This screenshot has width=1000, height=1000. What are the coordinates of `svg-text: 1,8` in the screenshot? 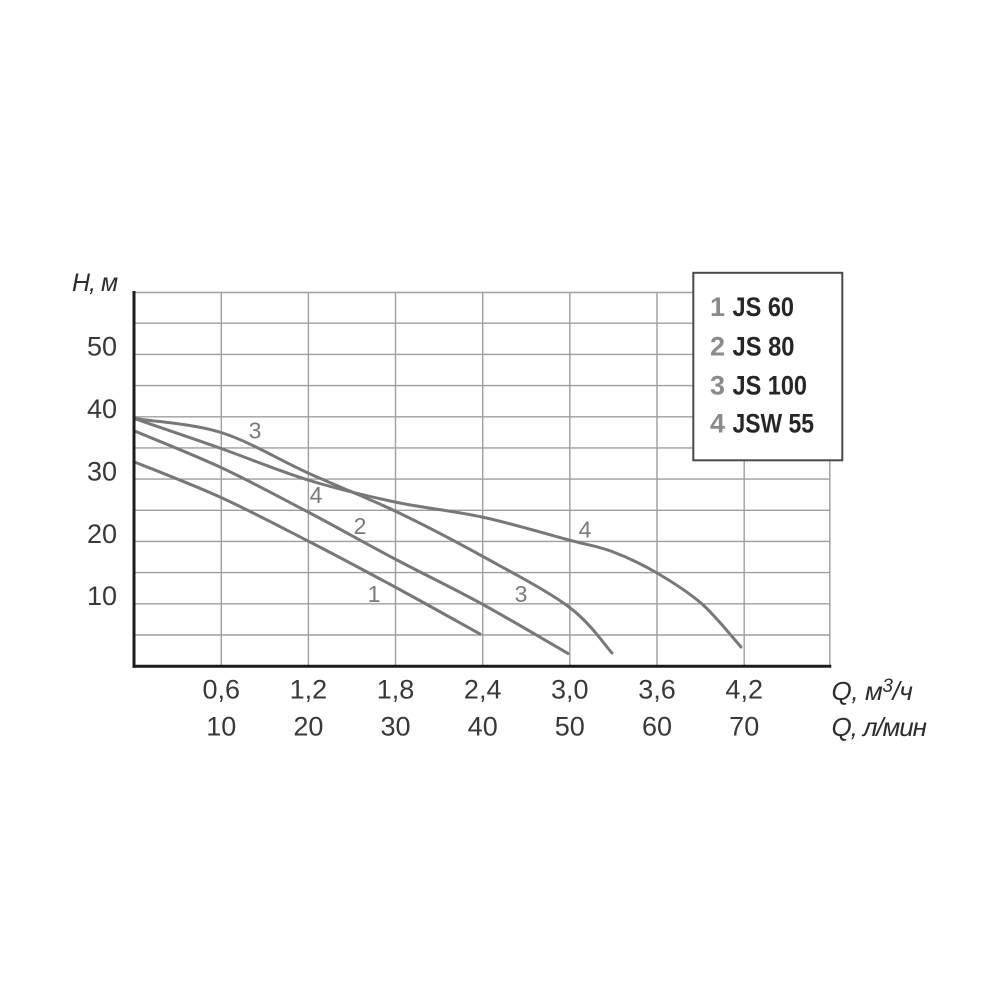 It's located at (396, 689).